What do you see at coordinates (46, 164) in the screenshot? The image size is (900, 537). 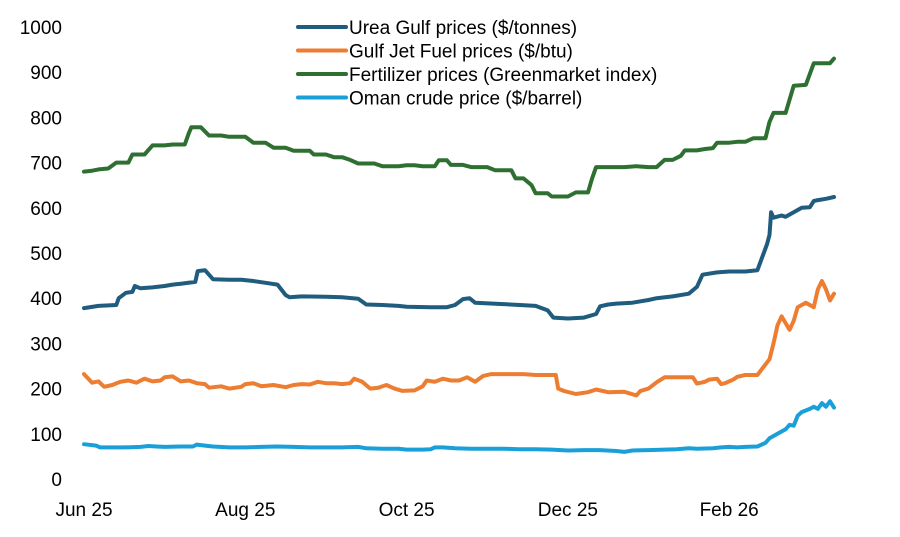 I see `y-tick-label-700: 700` at bounding box center [46, 164].